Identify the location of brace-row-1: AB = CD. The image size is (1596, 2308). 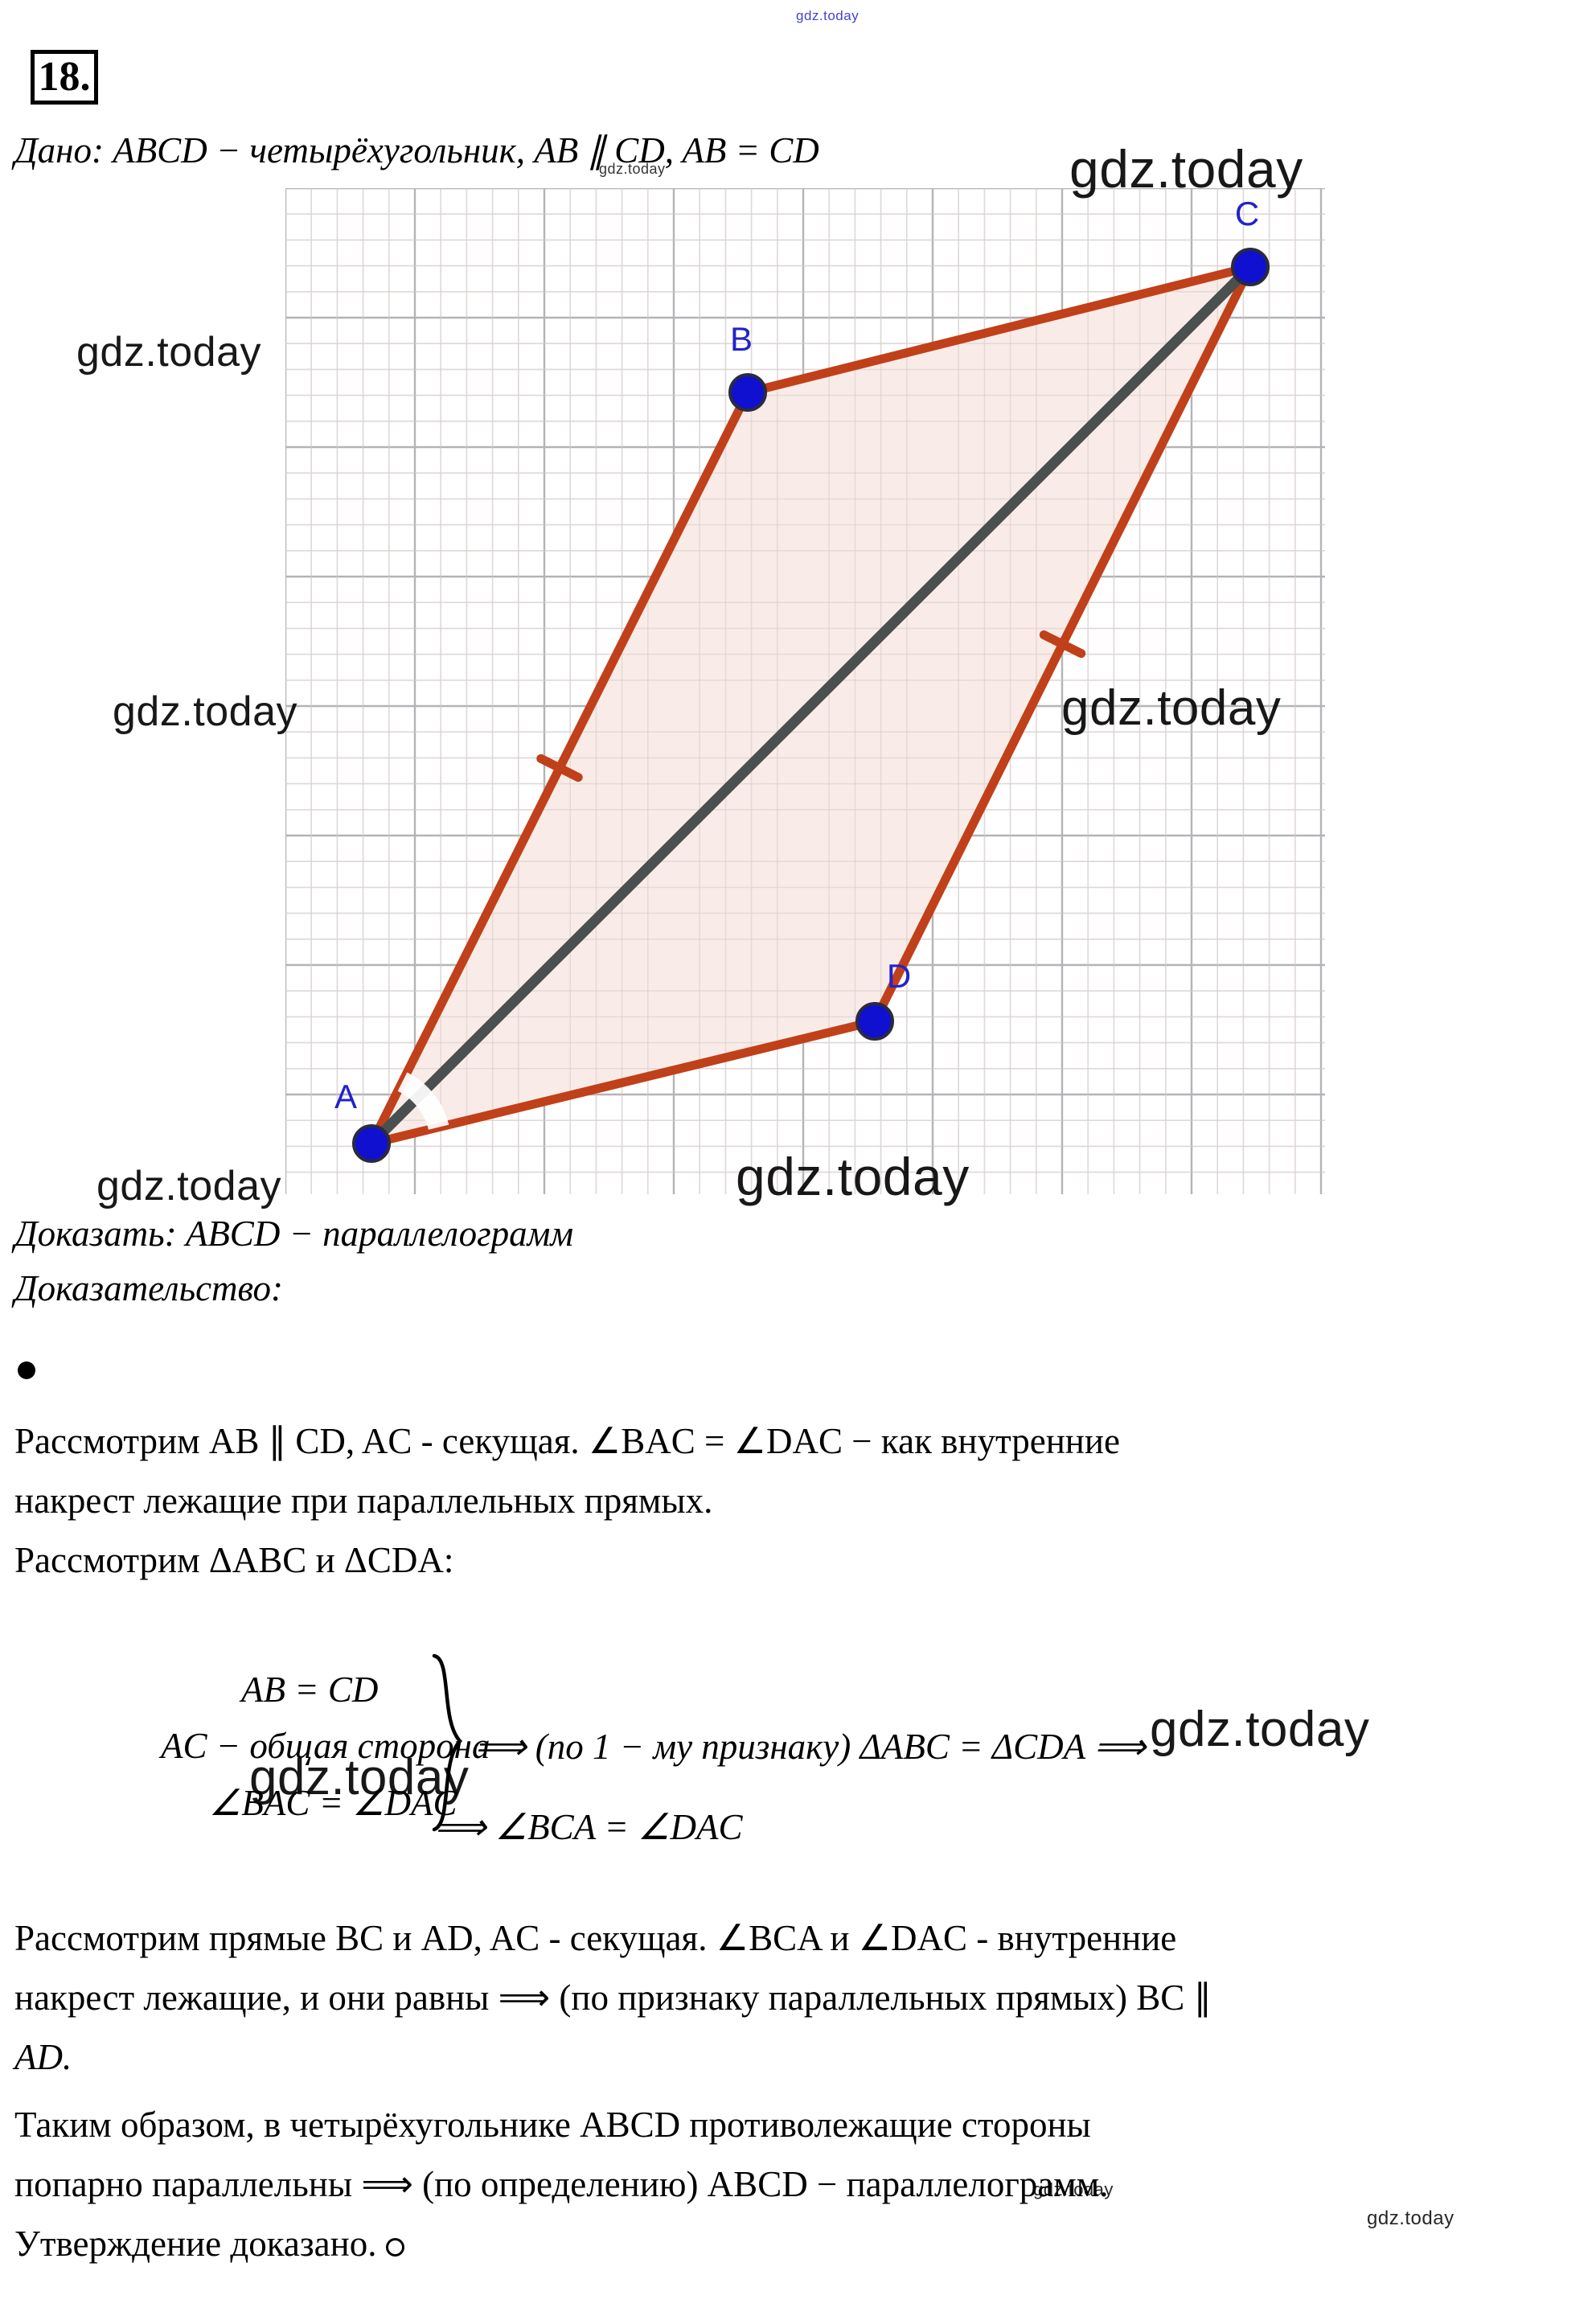
(310, 1690).